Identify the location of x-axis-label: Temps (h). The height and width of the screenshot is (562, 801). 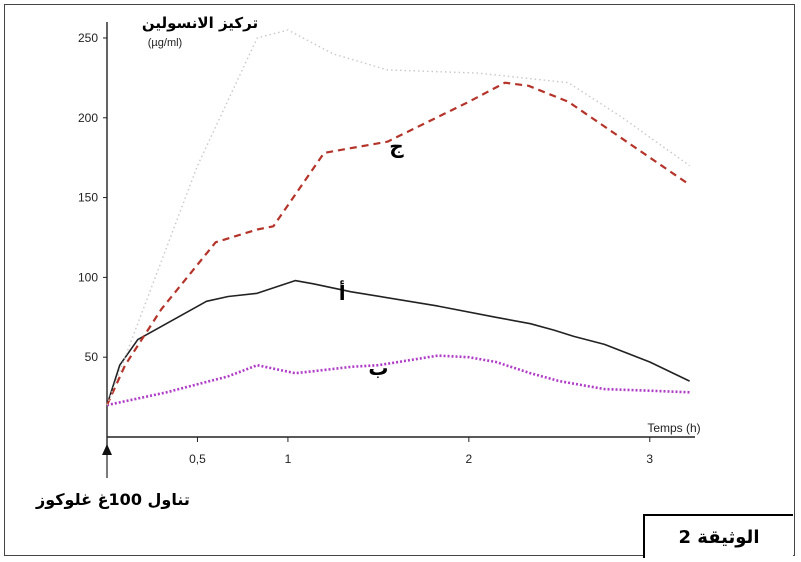
(673, 428).